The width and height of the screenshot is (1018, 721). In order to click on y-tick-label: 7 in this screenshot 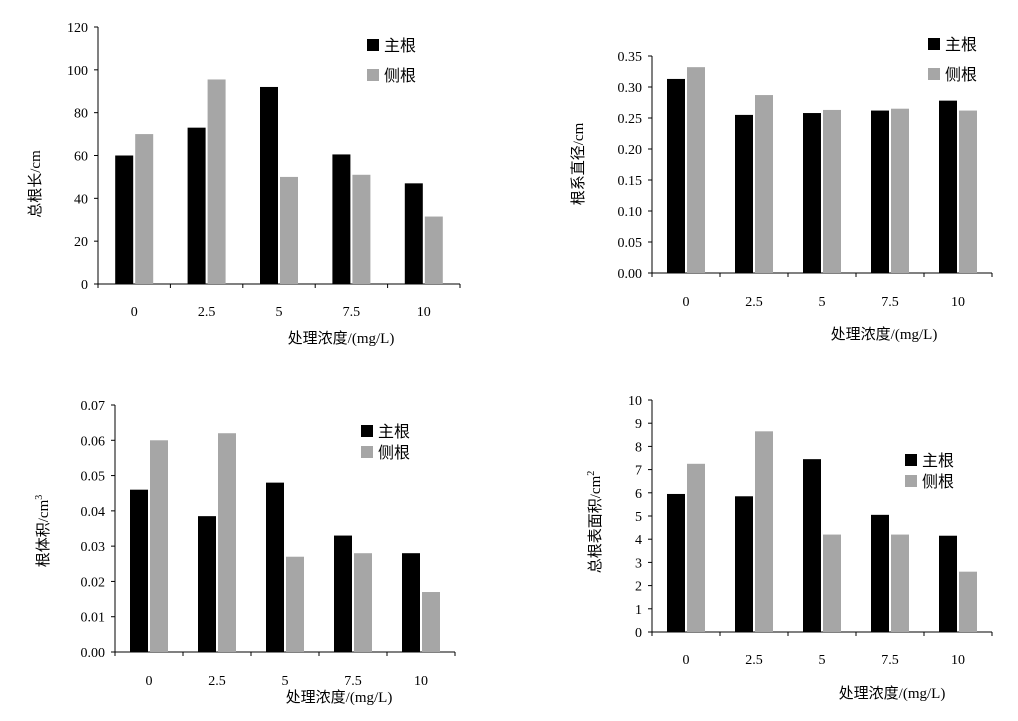, I will do `click(638, 471)`.